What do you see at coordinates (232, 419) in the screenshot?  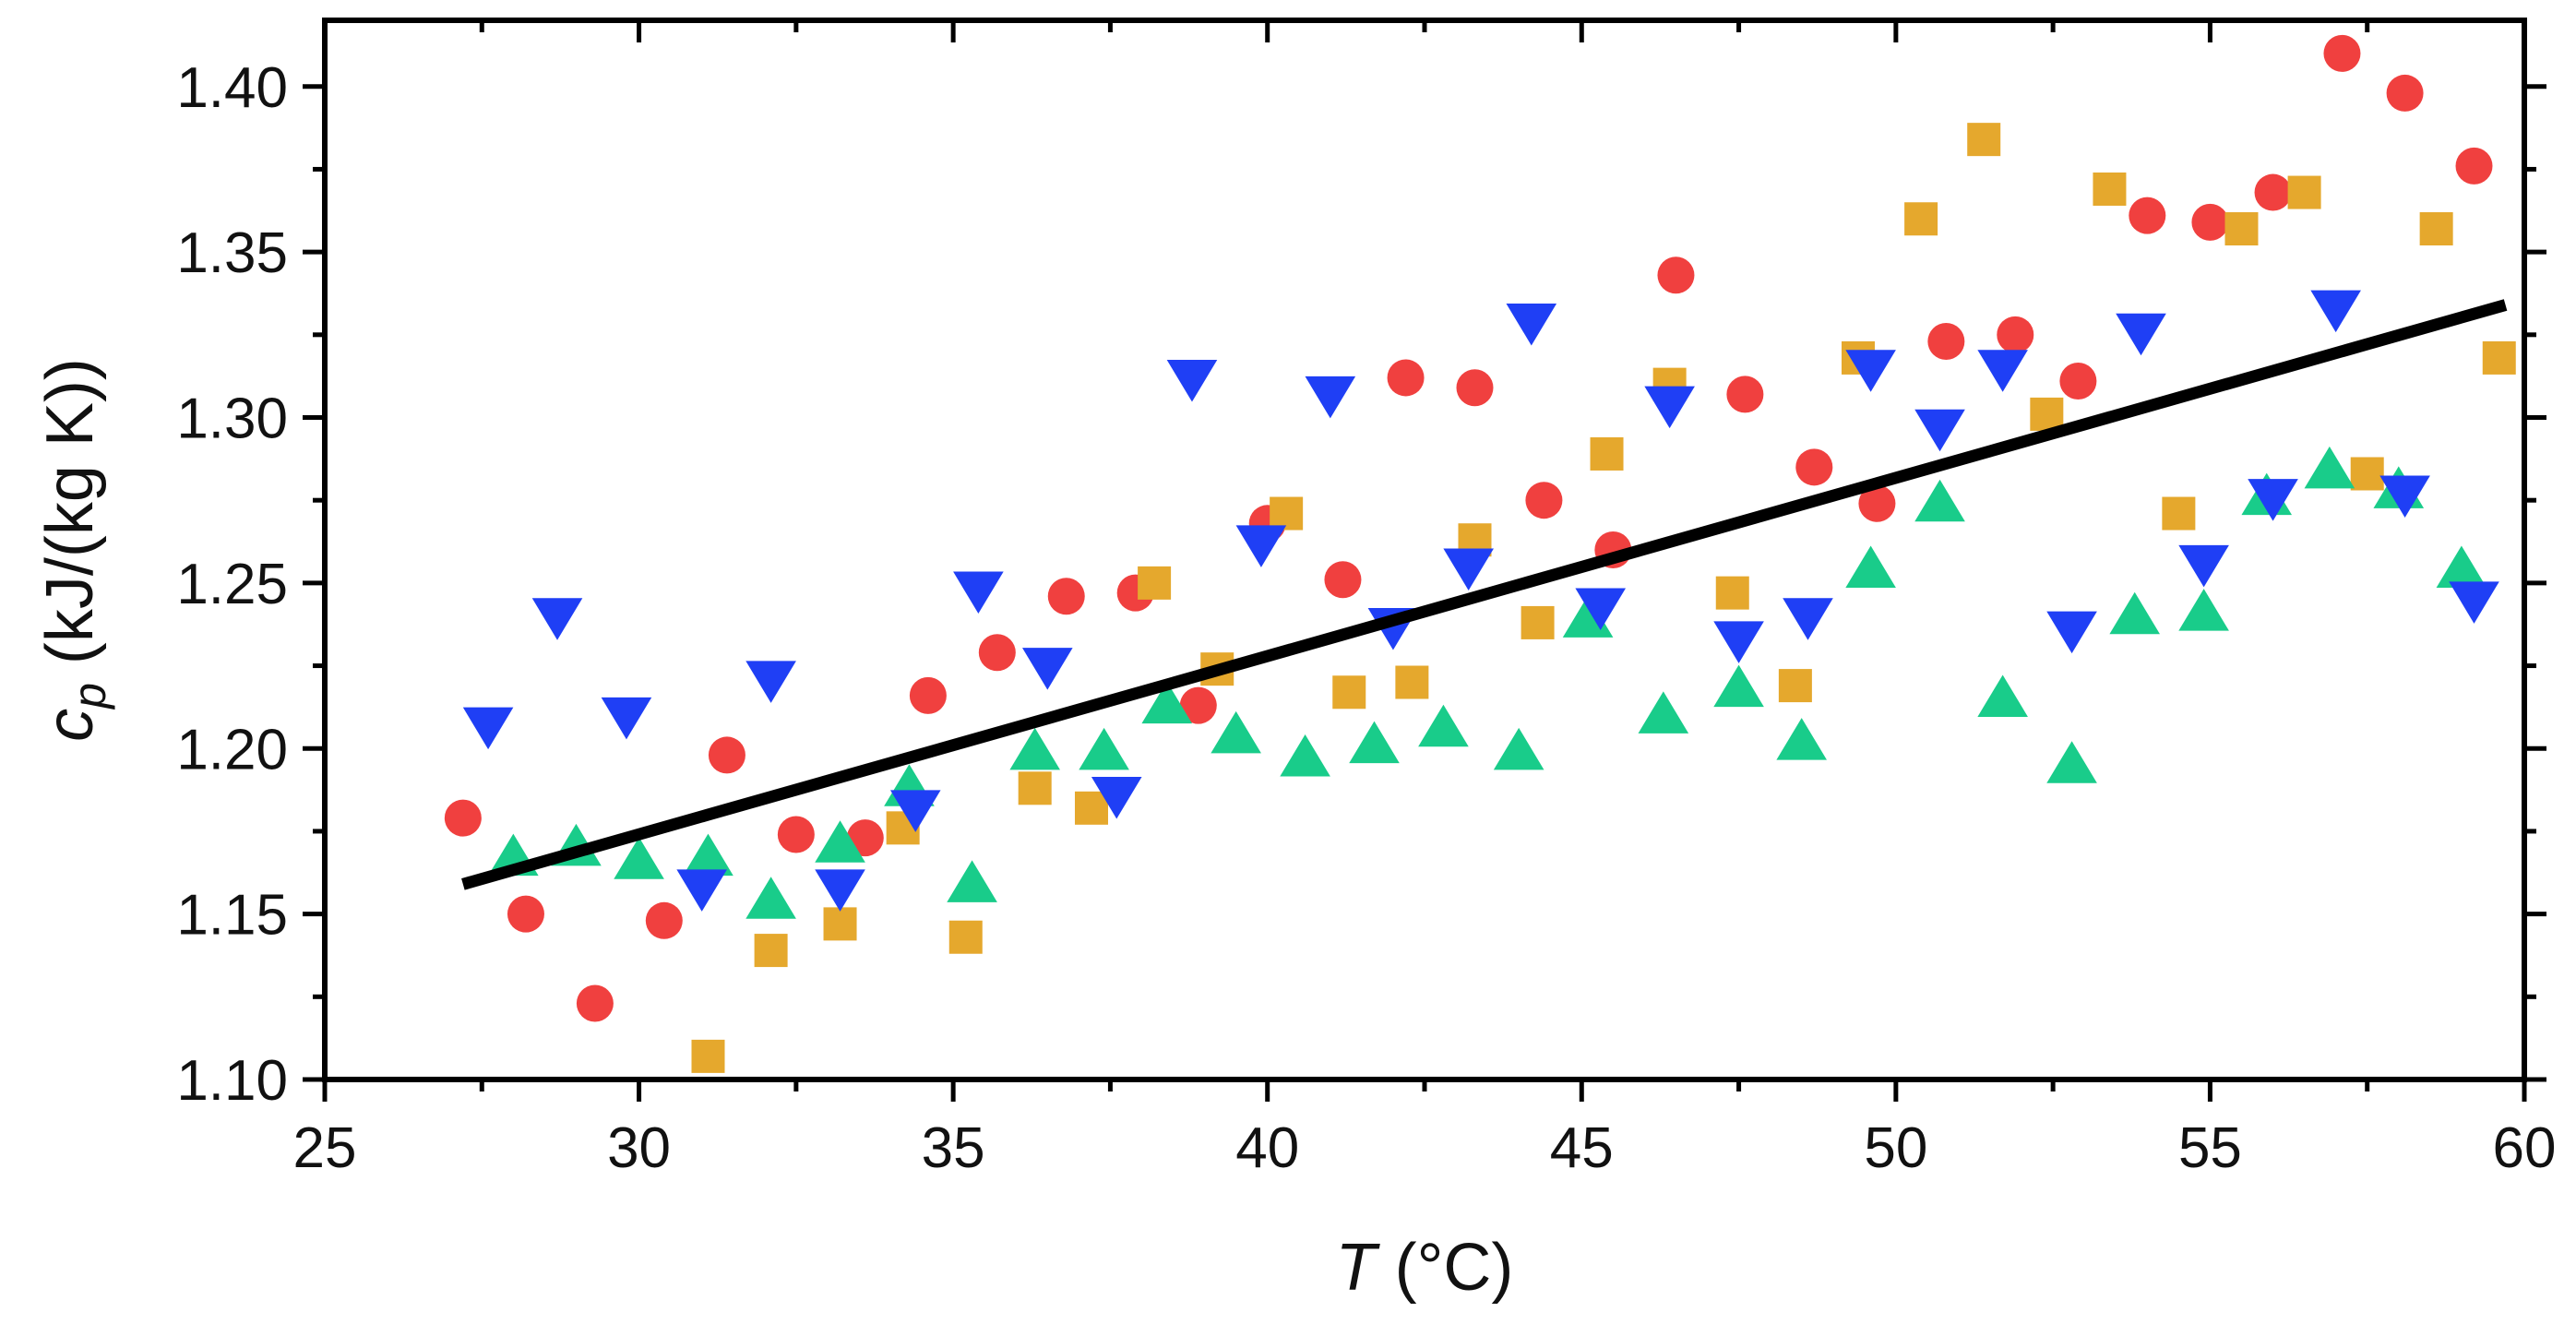 I see `y-tick-label: 1.30` at bounding box center [232, 419].